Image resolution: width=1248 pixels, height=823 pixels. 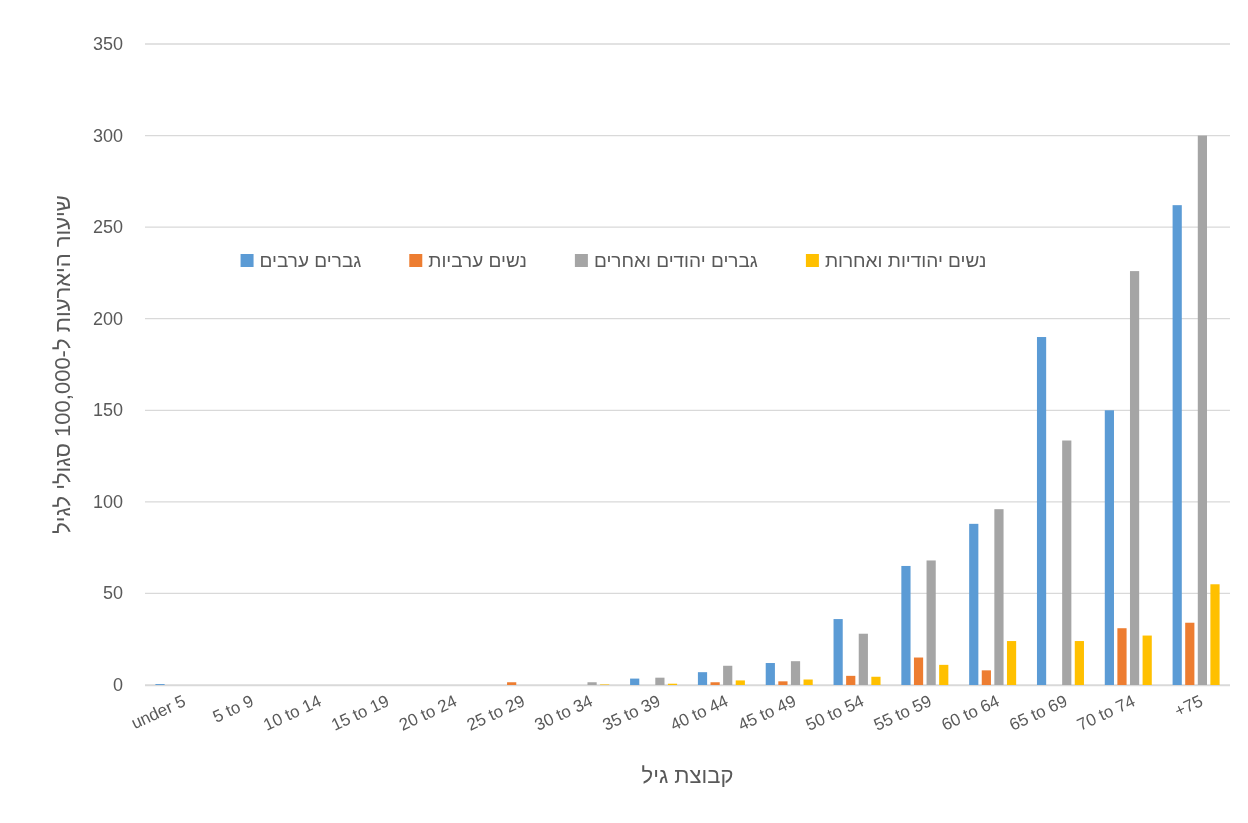 What do you see at coordinates (1188, 706) in the screenshot?
I see `x-tick-label: +75` at bounding box center [1188, 706].